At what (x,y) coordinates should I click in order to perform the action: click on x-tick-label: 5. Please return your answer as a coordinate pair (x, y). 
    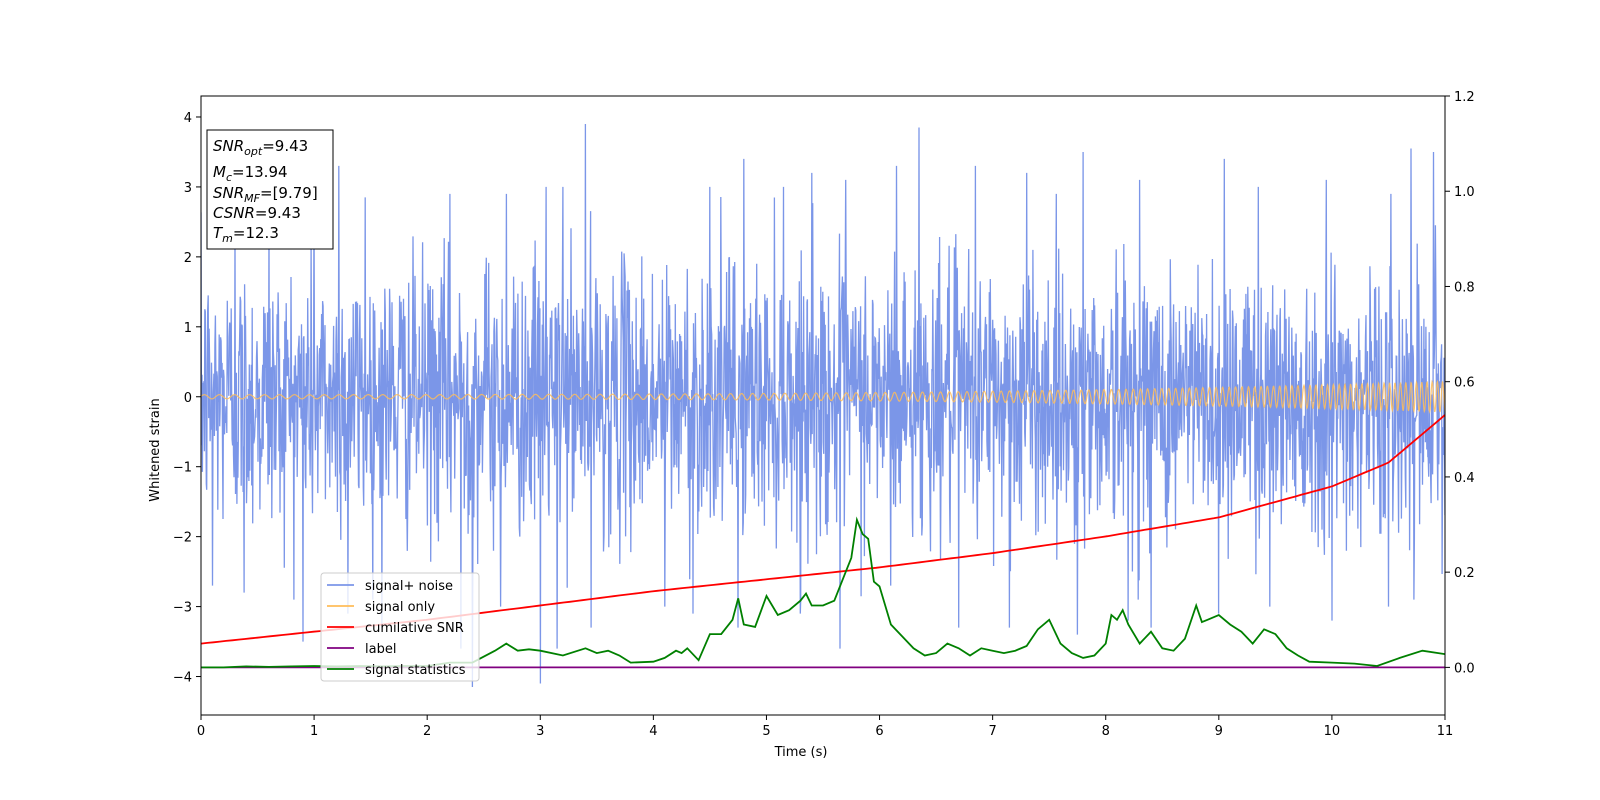
    Looking at the image, I should click on (766, 731).